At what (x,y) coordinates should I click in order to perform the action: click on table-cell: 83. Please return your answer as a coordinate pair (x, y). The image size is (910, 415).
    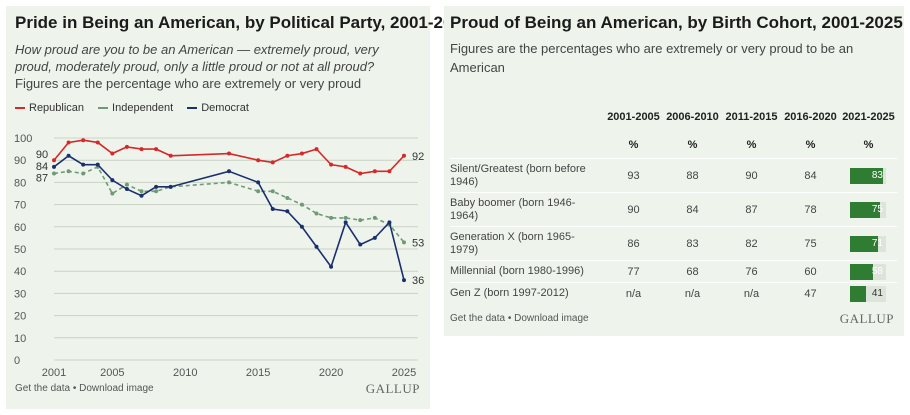
    Looking at the image, I should click on (692, 243).